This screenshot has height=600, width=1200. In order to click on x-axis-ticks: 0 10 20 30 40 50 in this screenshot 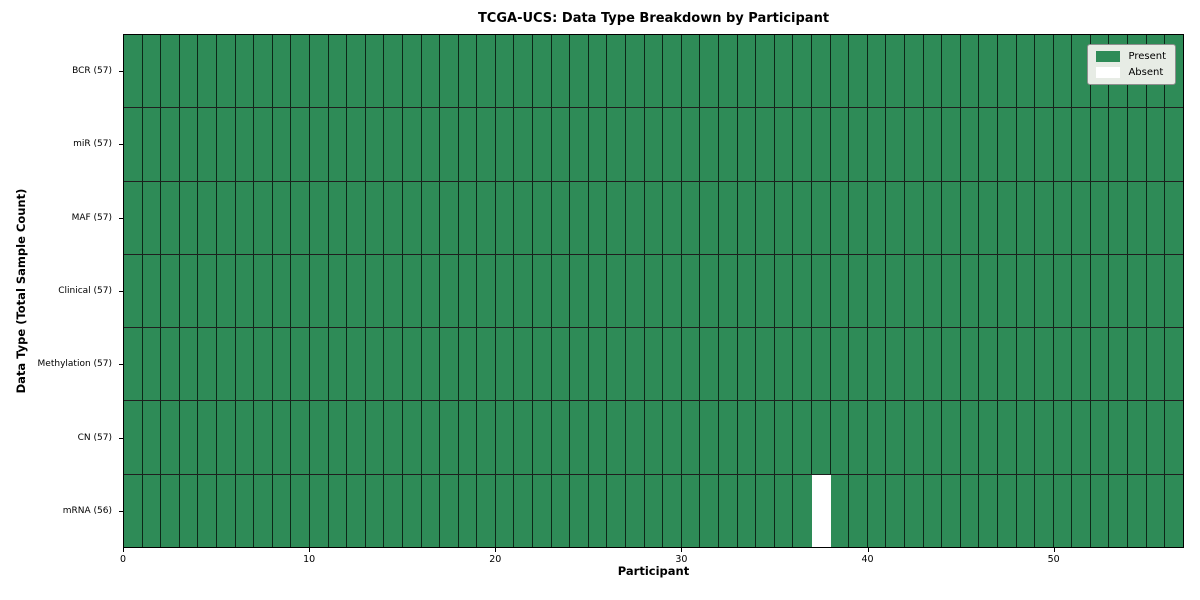, I will do `click(652, 561)`.